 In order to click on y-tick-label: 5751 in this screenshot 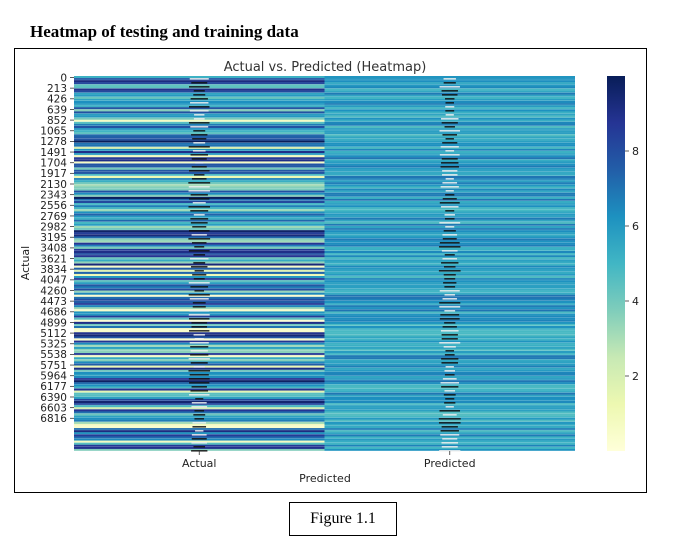, I will do `click(53, 366)`.